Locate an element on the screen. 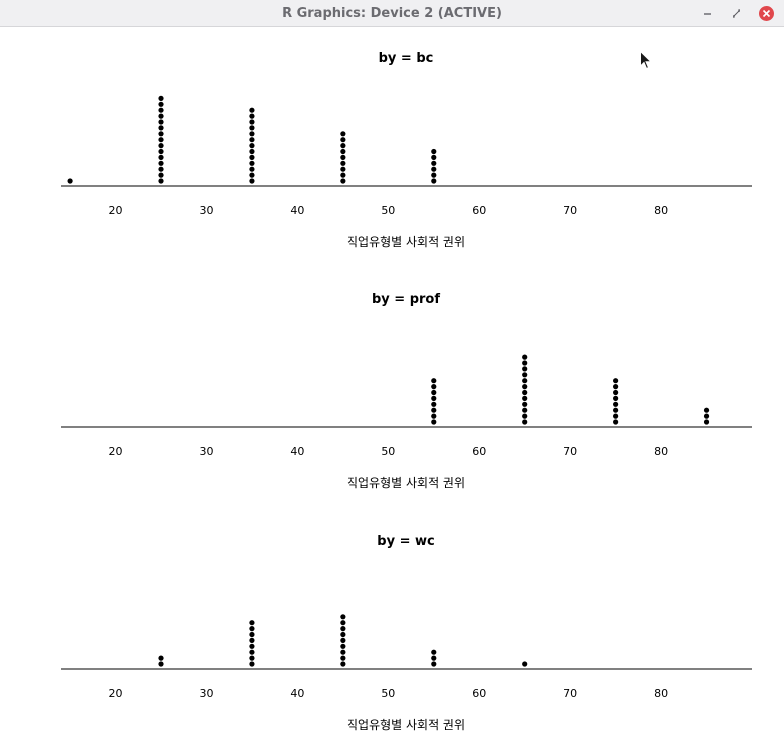 Image resolution: width=784 pixels, height=750 pixels. close-icon is located at coordinates (766, 13).